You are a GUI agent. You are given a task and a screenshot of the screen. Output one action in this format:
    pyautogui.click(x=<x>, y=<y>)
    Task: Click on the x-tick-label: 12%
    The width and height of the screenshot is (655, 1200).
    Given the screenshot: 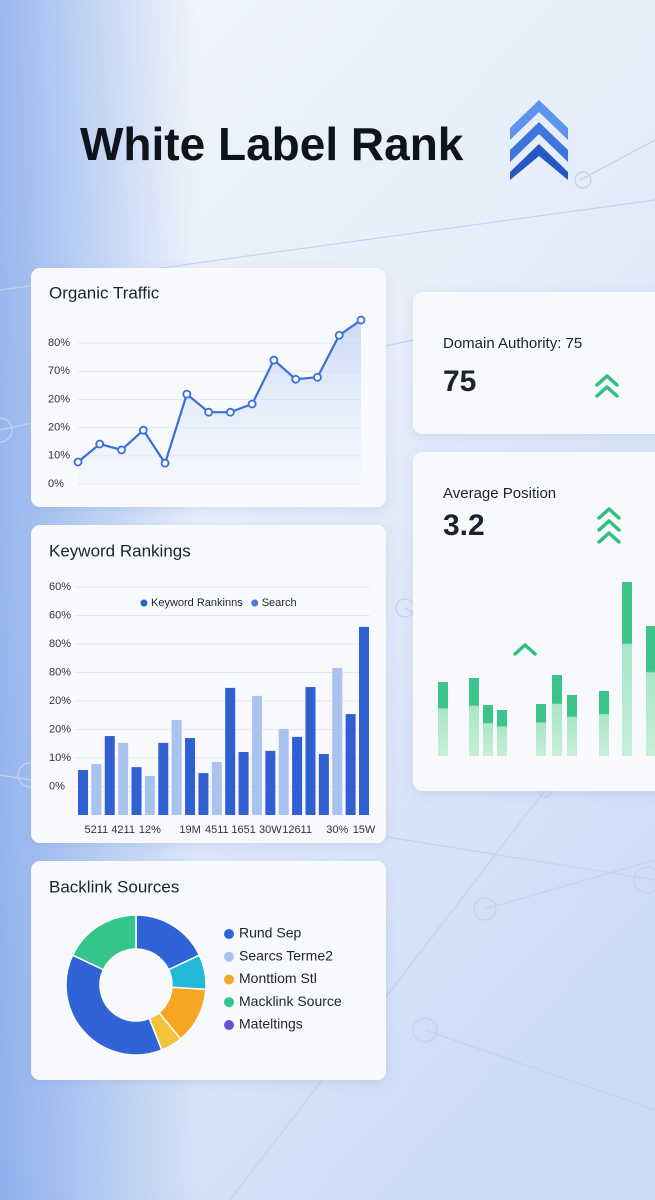 What is the action you would take?
    pyautogui.click(x=150, y=830)
    